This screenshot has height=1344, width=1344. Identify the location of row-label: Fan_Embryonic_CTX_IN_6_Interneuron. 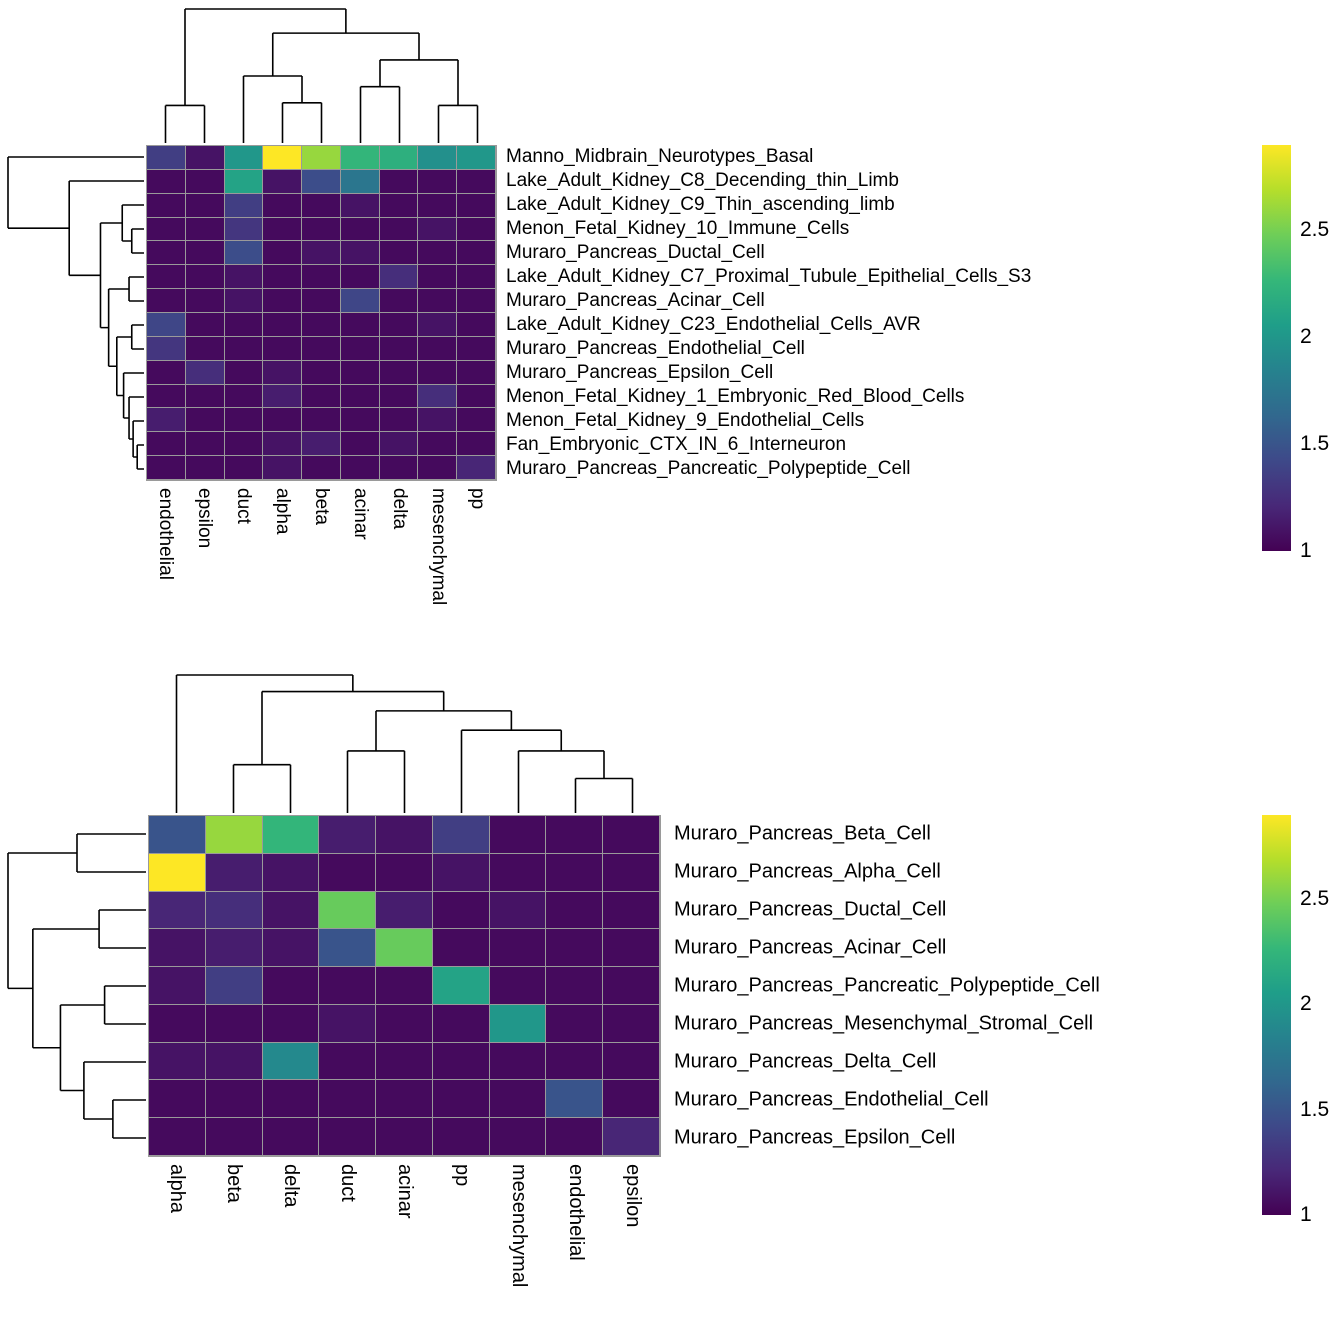
(676, 444).